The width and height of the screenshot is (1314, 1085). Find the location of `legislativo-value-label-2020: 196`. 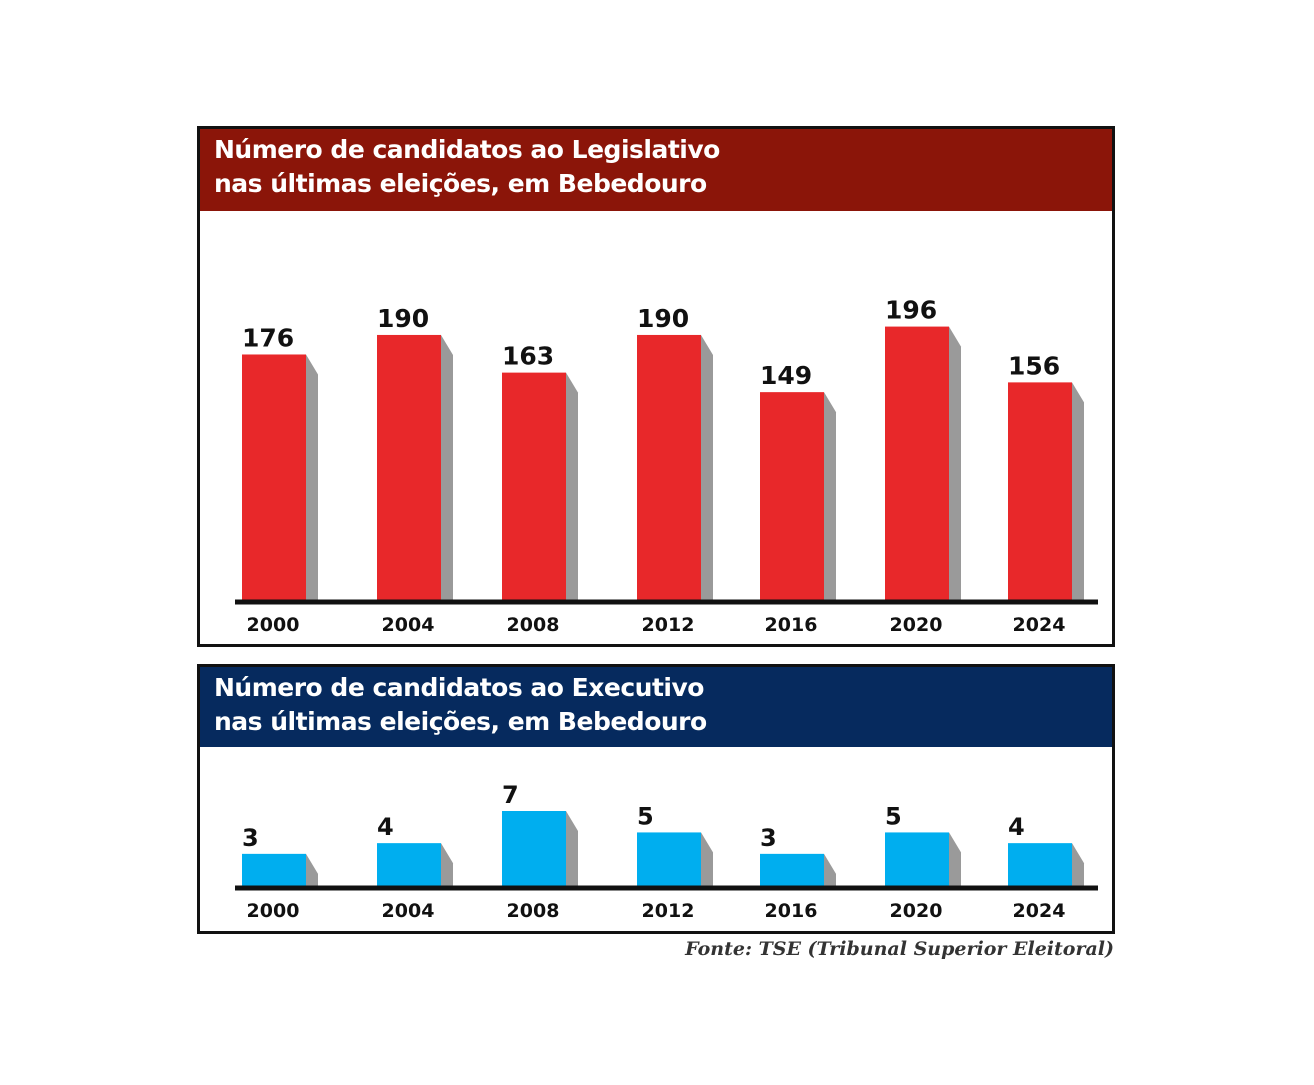

legislativo-value-label-2020: 196 is located at coordinates (911, 310).